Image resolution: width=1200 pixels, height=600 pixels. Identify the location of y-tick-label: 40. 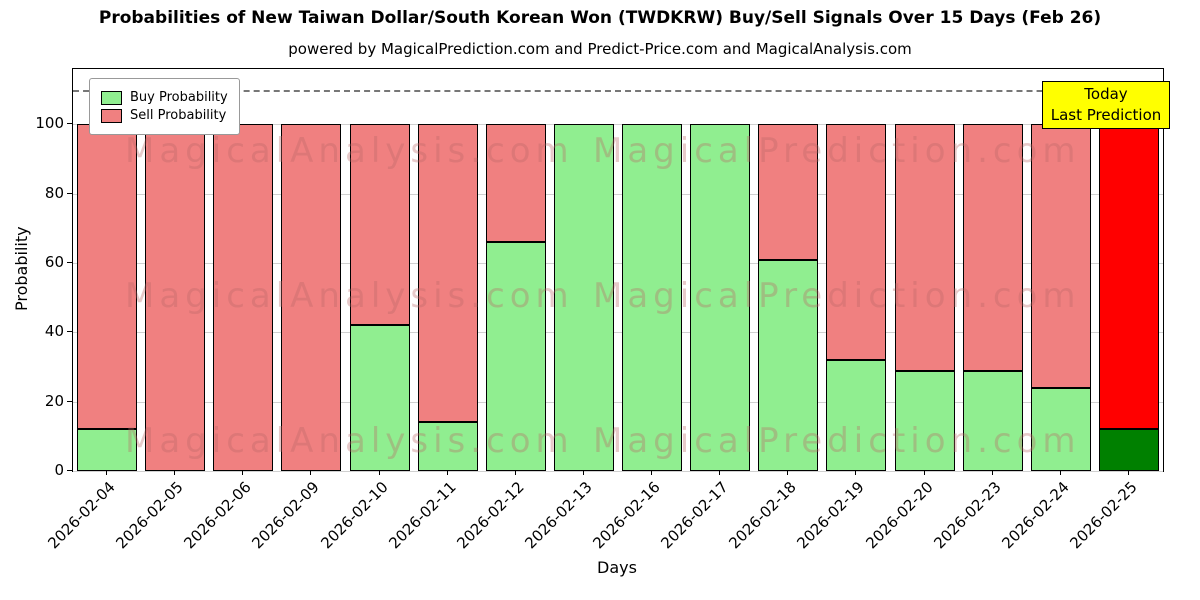
(54, 331).